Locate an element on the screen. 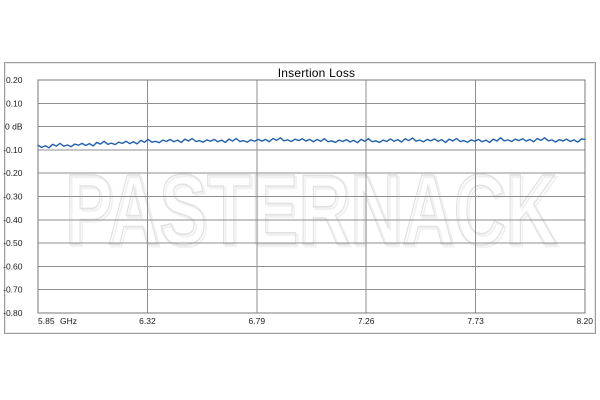 This screenshot has height=400, width=600. y-axis-tick-label: -0.10 is located at coordinates (13, 150).